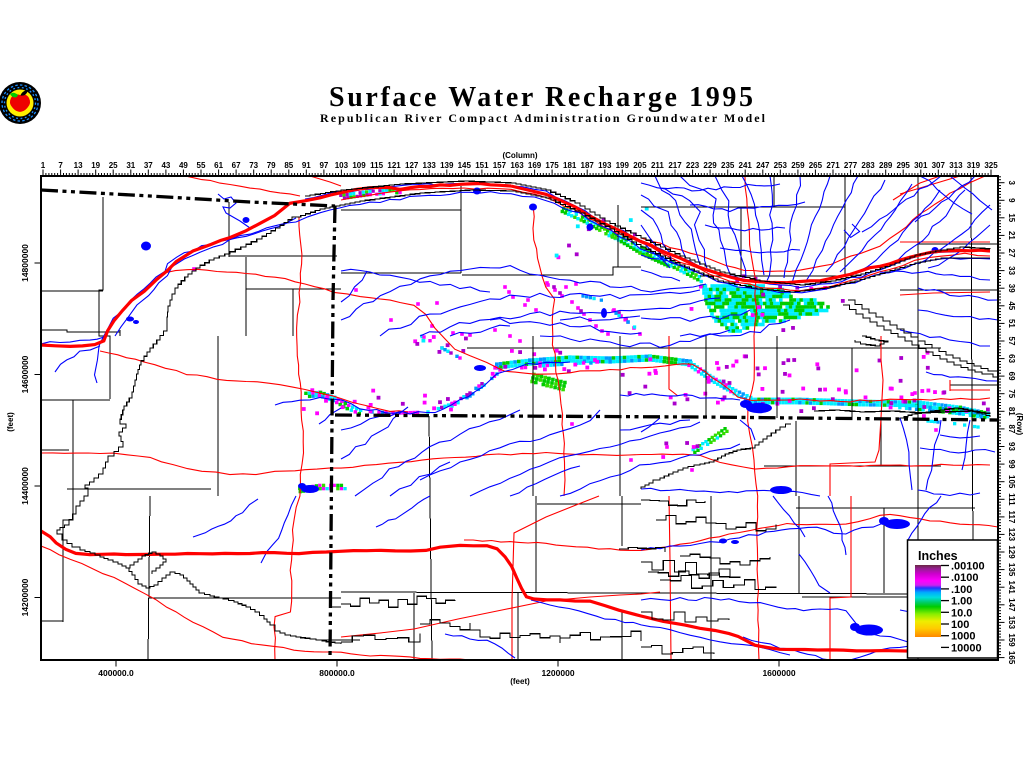 This screenshot has width=1024, height=768. I want to click on svg-text: 51, so click(1011, 323).